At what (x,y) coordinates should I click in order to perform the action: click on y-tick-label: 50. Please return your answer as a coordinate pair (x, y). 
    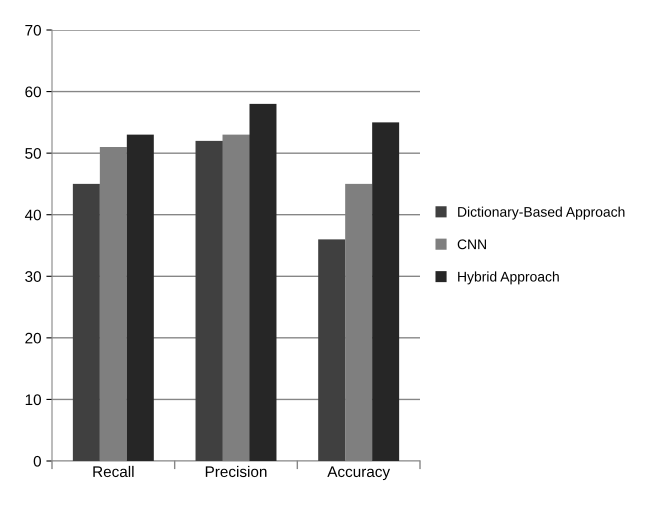
    Looking at the image, I should click on (33, 153).